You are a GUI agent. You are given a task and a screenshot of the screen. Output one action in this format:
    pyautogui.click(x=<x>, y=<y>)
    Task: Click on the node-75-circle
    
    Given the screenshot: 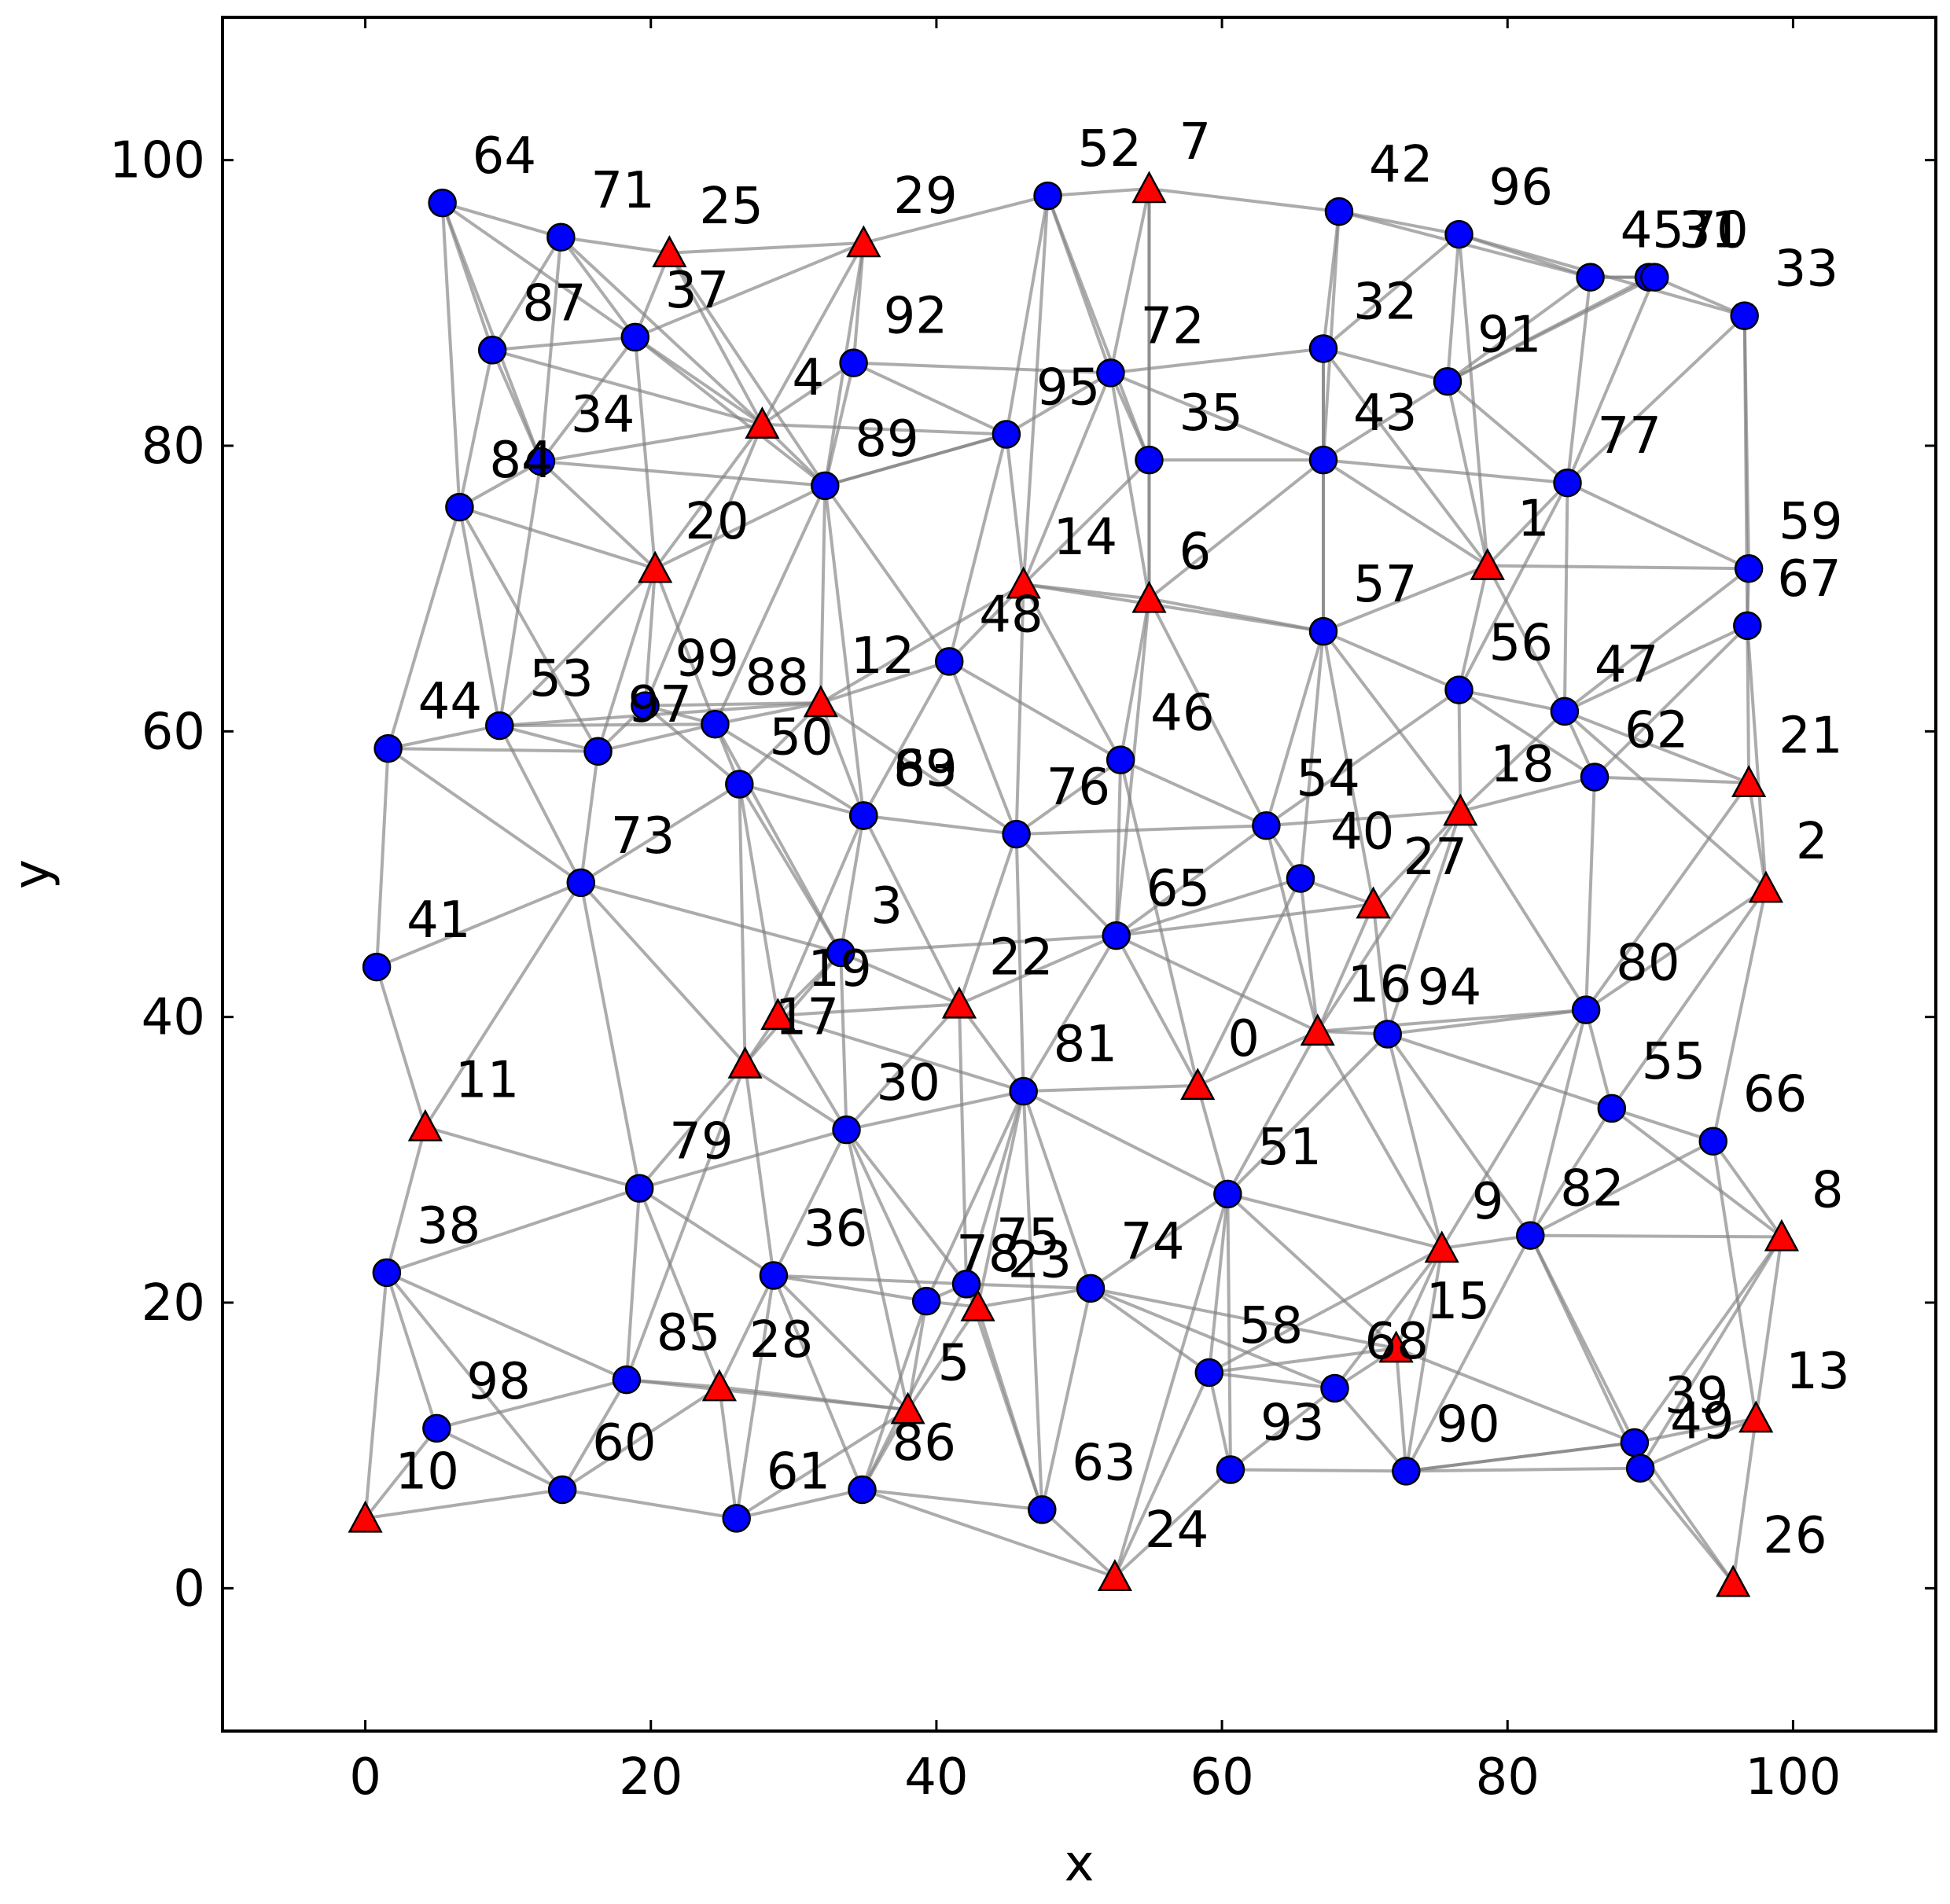 What is the action you would take?
    pyautogui.click(x=966, y=1284)
    